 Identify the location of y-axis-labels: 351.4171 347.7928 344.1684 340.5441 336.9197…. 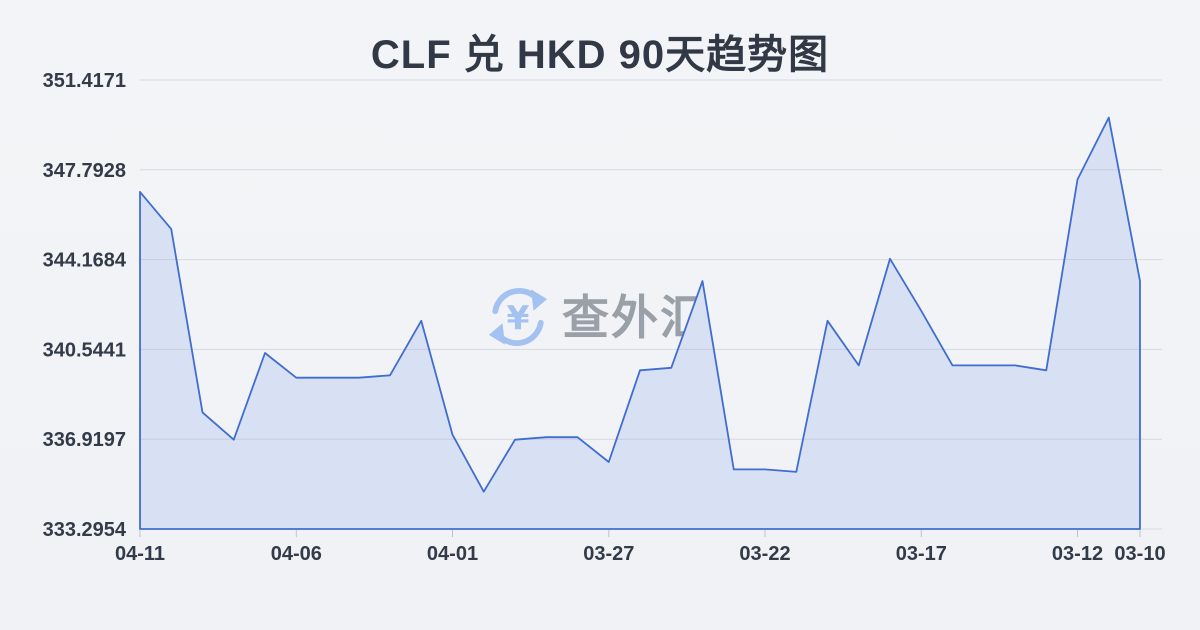
(85, 305).